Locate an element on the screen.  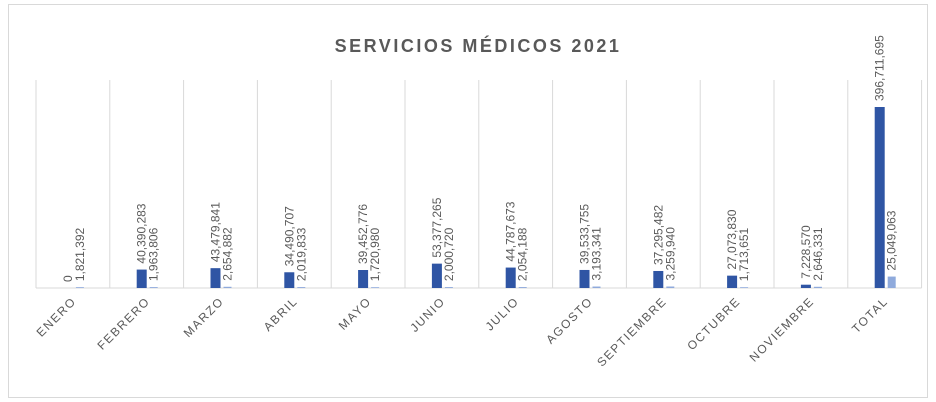
data-label: 1,720,980 is located at coordinates (375, 255).